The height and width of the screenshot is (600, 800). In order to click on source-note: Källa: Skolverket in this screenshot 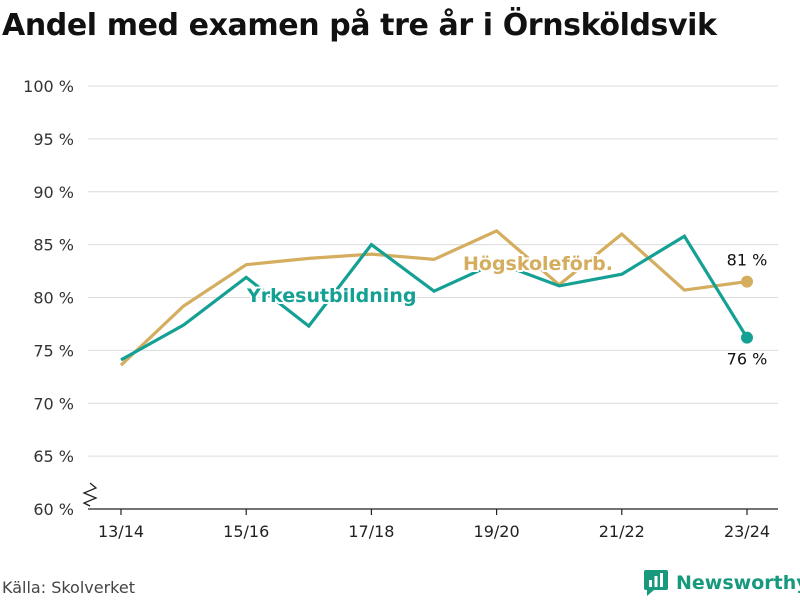, I will do `click(68, 587)`.